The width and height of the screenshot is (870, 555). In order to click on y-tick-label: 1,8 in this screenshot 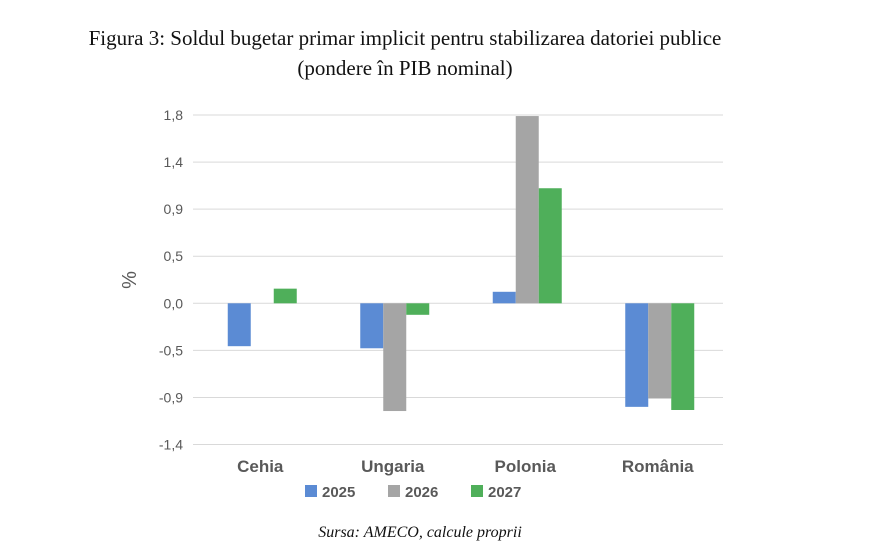, I will do `click(174, 115)`.